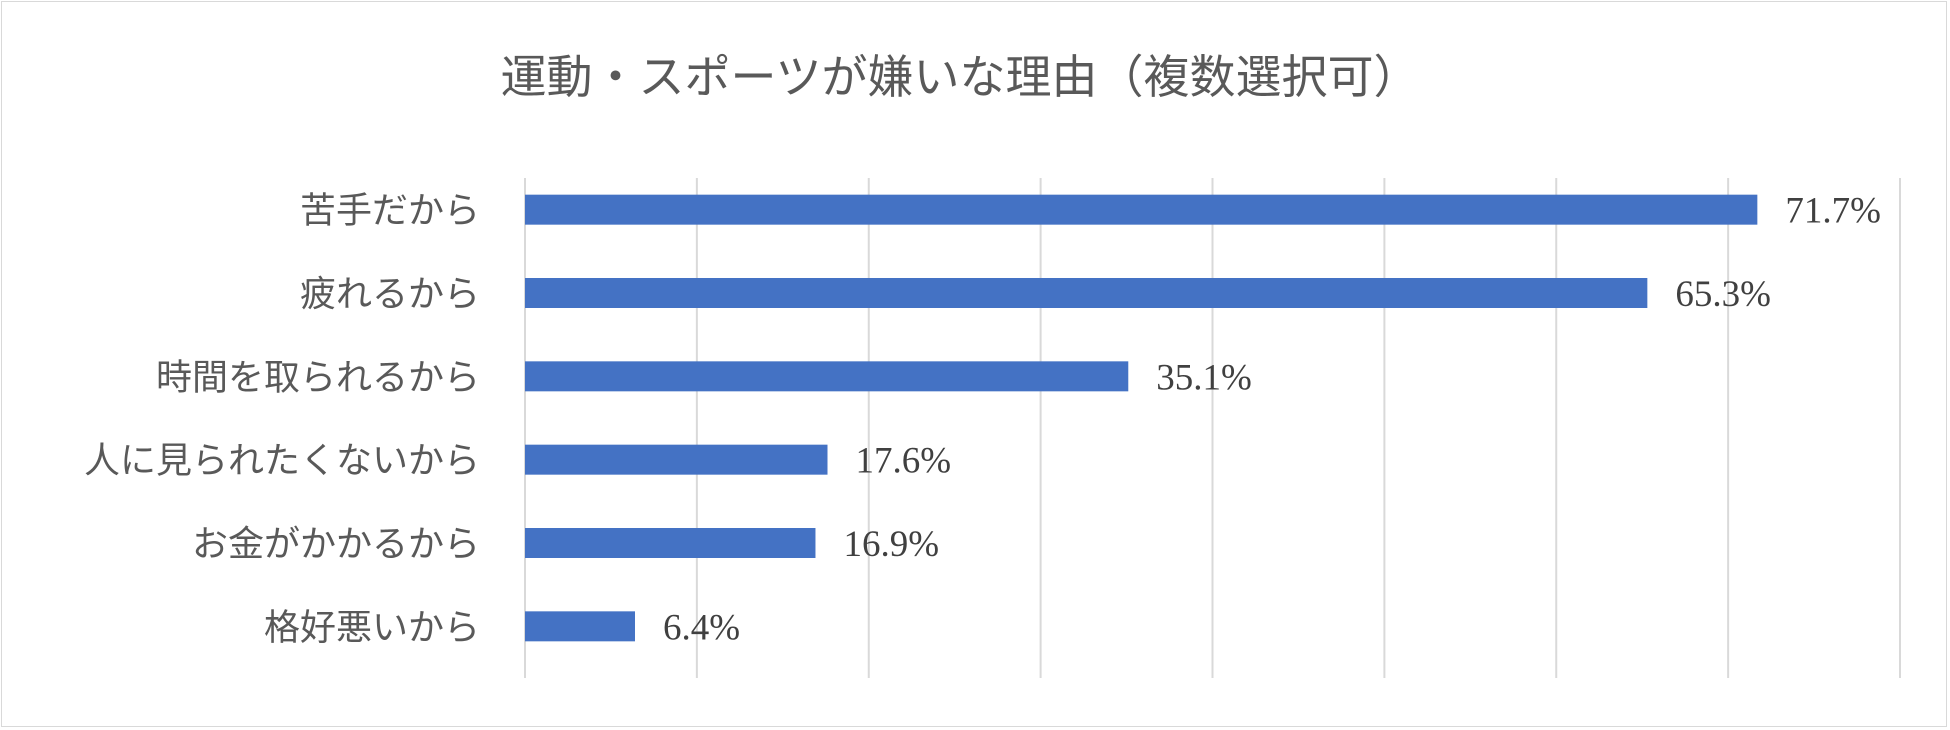 The width and height of the screenshot is (1950, 730). What do you see at coordinates (959, 77) in the screenshot?
I see `chart-title: 運動・スポーツが嫌いな理由（複数選択可）` at bounding box center [959, 77].